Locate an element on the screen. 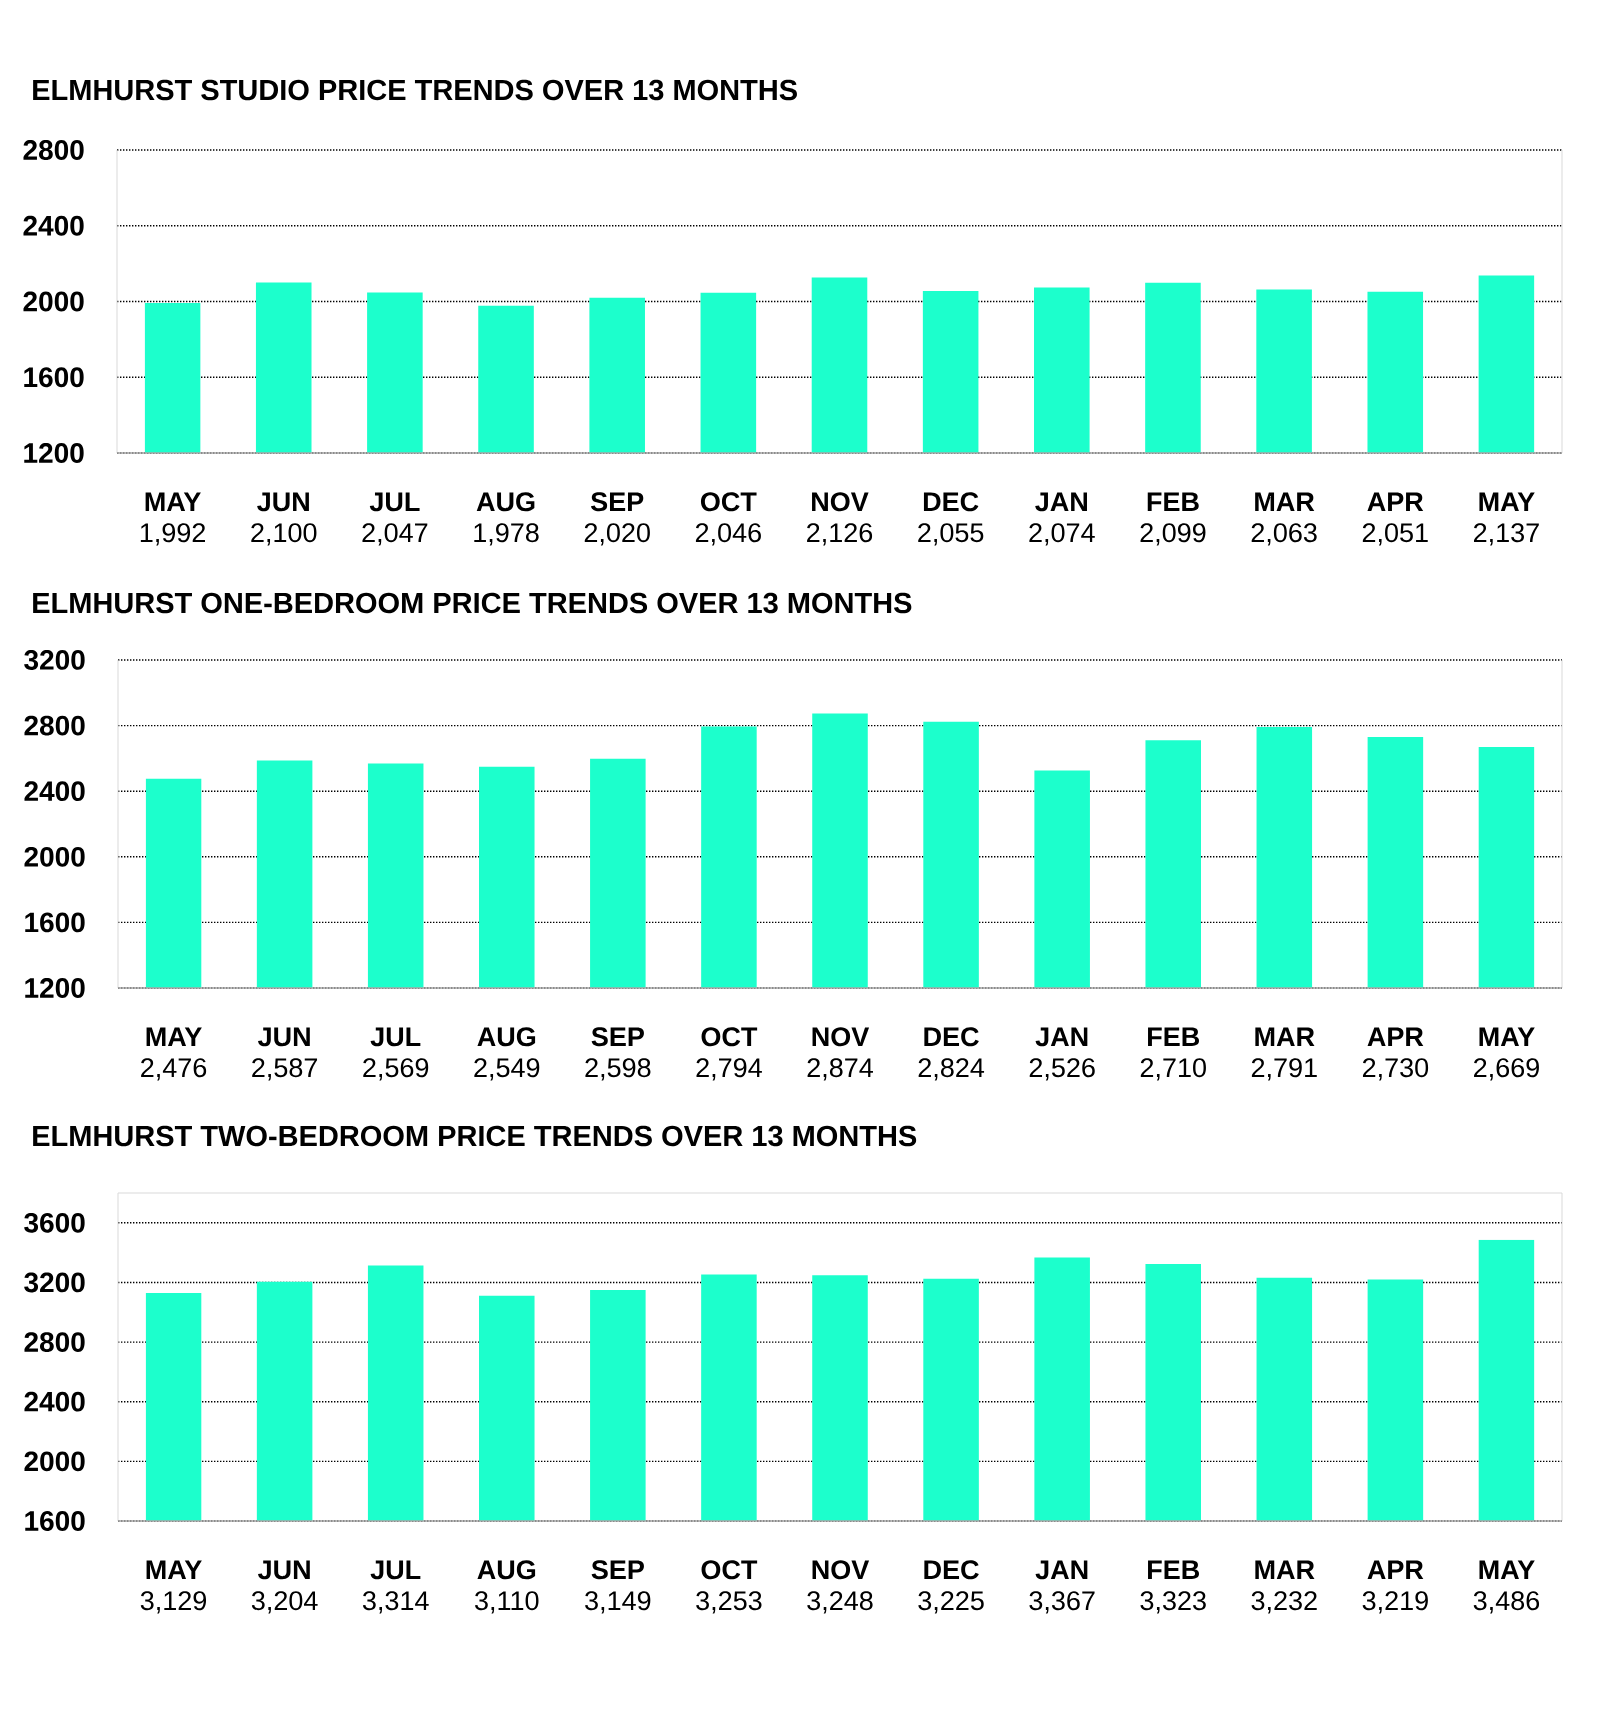 This screenshot has height=1726, width=1600. data-label: 2,569 is located at coordinates (396, 1069).